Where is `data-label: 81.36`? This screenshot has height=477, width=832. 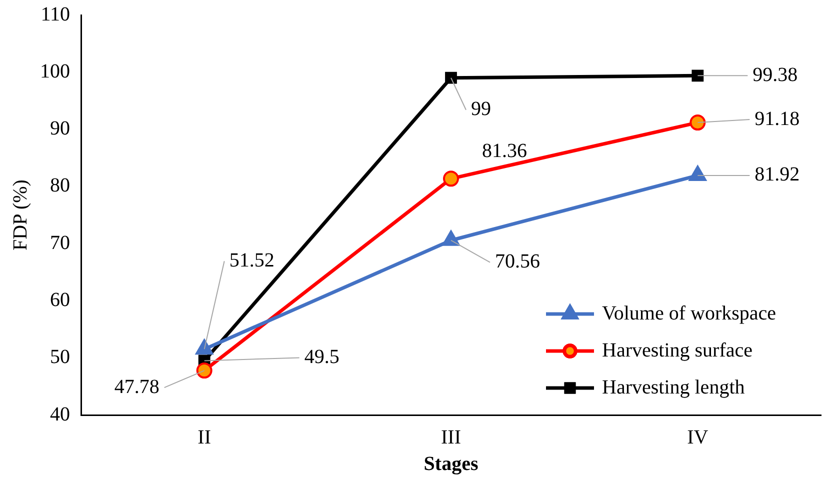
data-label: 81.36 is located at coordinates (504, 151).